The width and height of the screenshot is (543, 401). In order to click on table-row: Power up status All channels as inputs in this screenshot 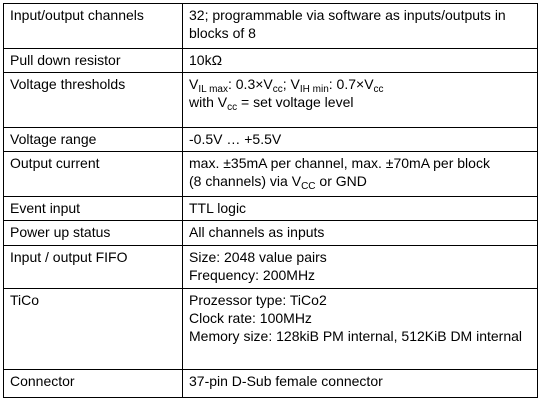, I will do `click(270, 233)`.